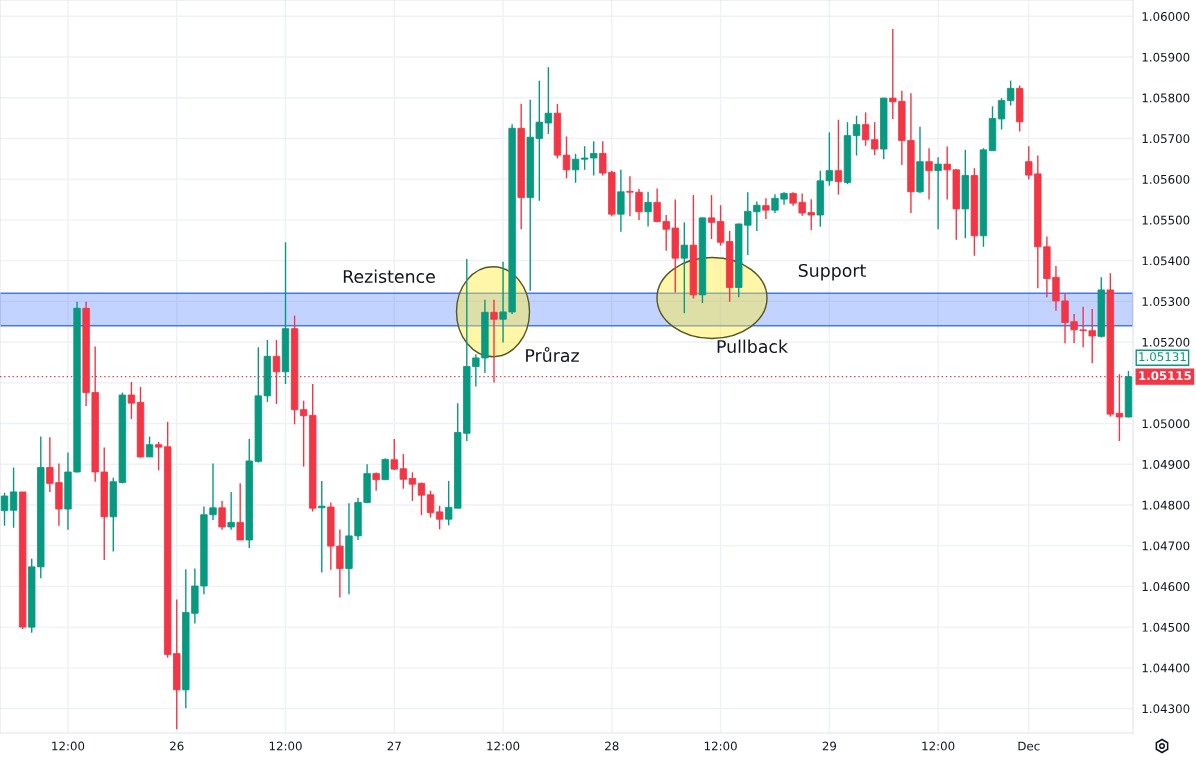 This screenshot has width=1196, height=760. I want to click on y-tick-label: 1.05600, so click(1166, 179).